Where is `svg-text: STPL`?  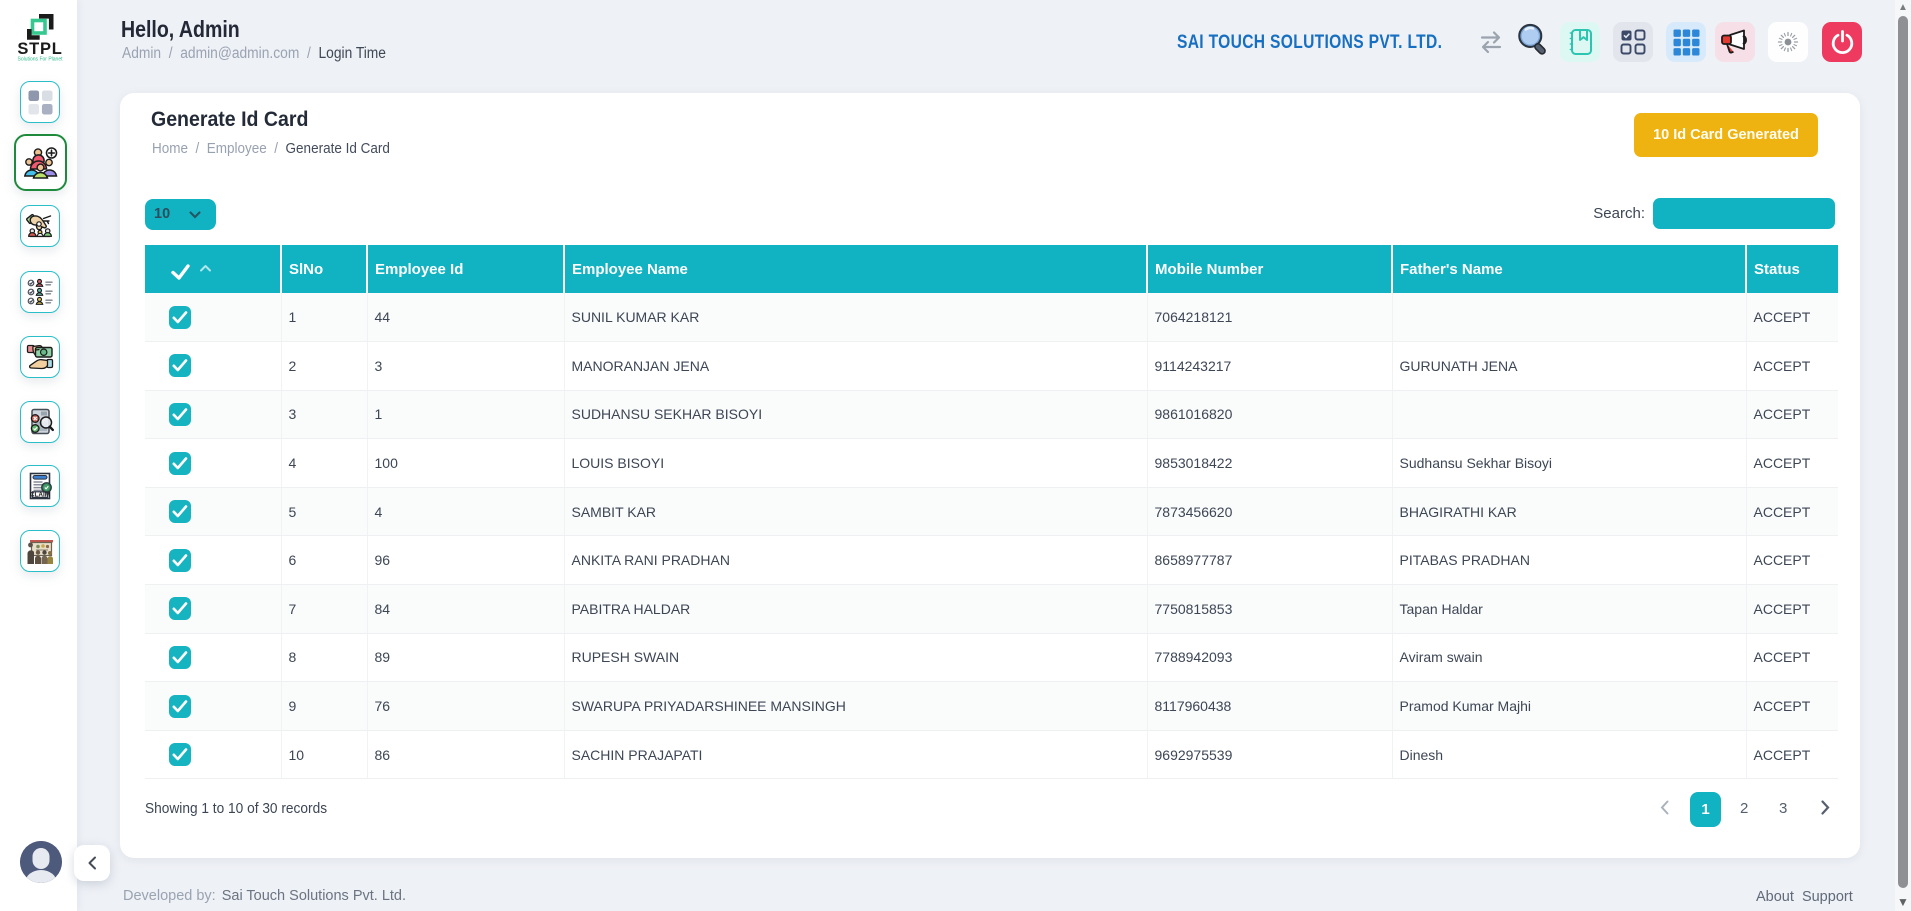 svg-text: STPL is located at coordinates (39, 49).